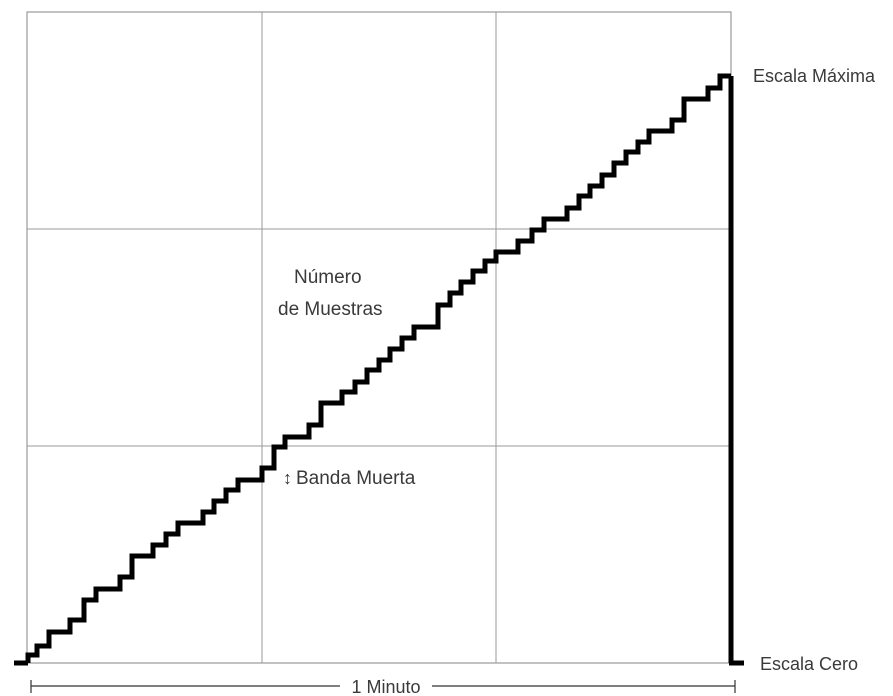  What do you see at coordinates (809, 664) in the screenshot?
I see `zero-scale-label: Escala Cero` at bounding box center [809, 664].